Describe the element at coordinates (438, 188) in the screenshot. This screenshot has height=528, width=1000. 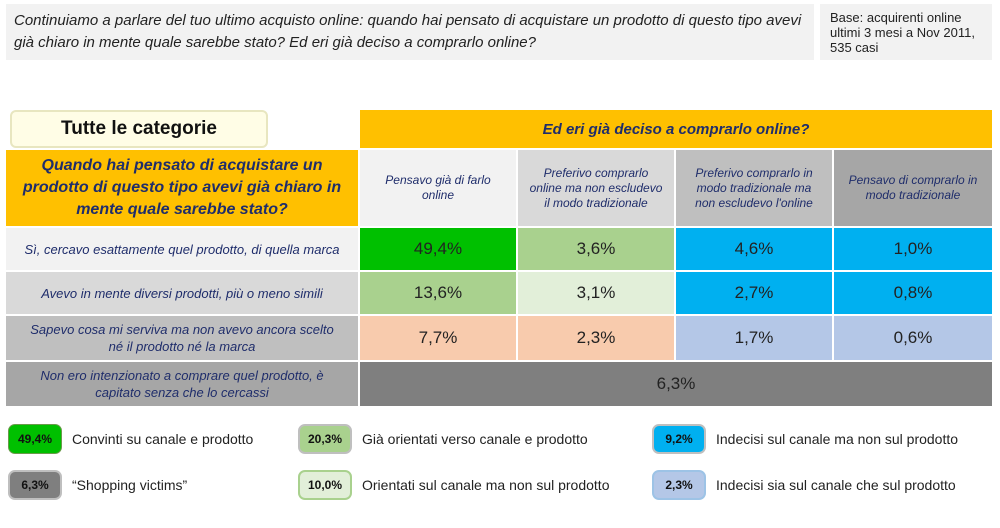
I see `column-header-1: Pensavo già di farlo online` at that location.